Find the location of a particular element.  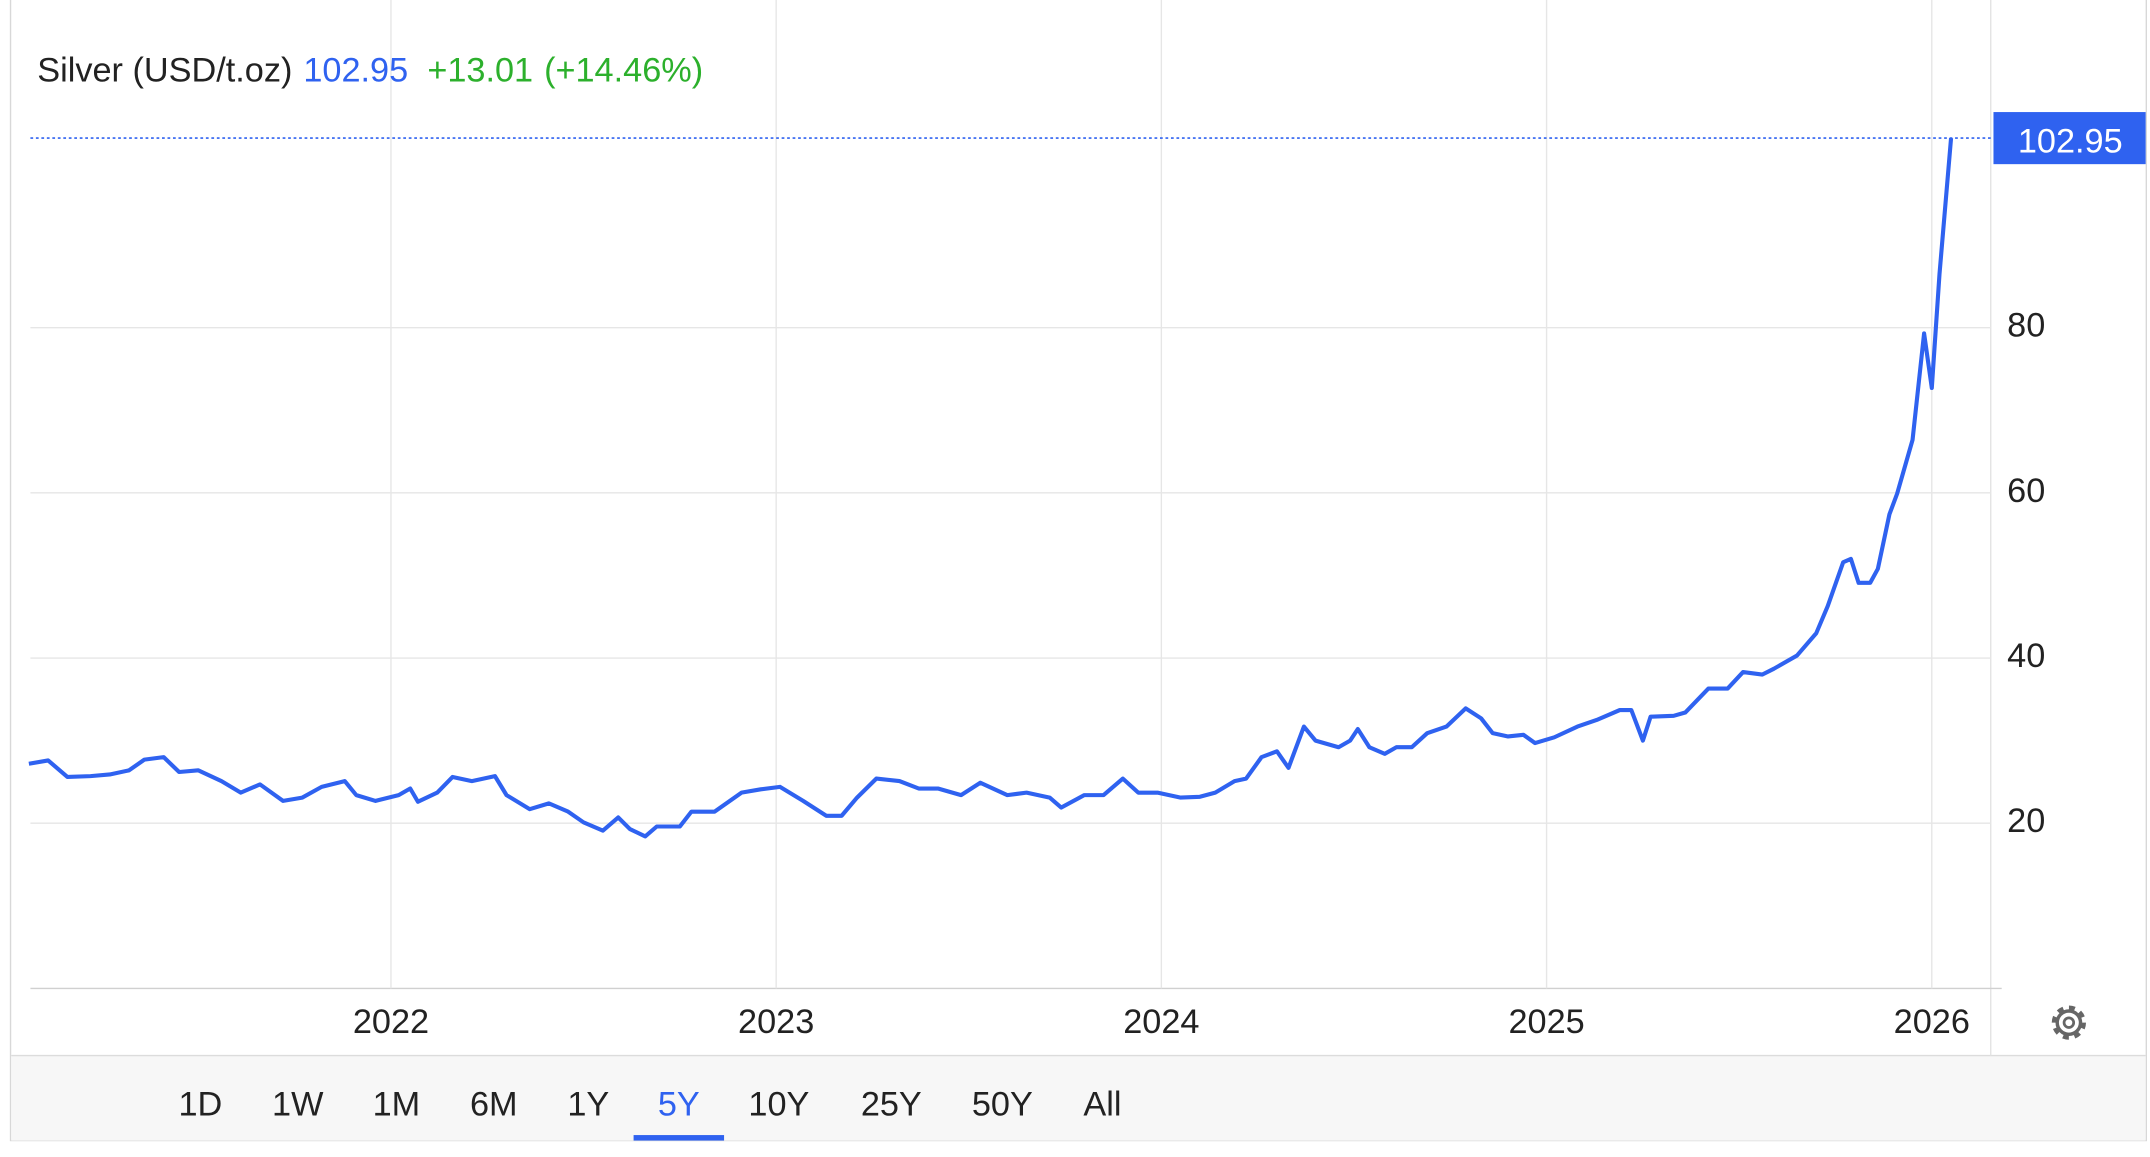

x-tick-label: 2022 is located at coordinates (391, 1022).